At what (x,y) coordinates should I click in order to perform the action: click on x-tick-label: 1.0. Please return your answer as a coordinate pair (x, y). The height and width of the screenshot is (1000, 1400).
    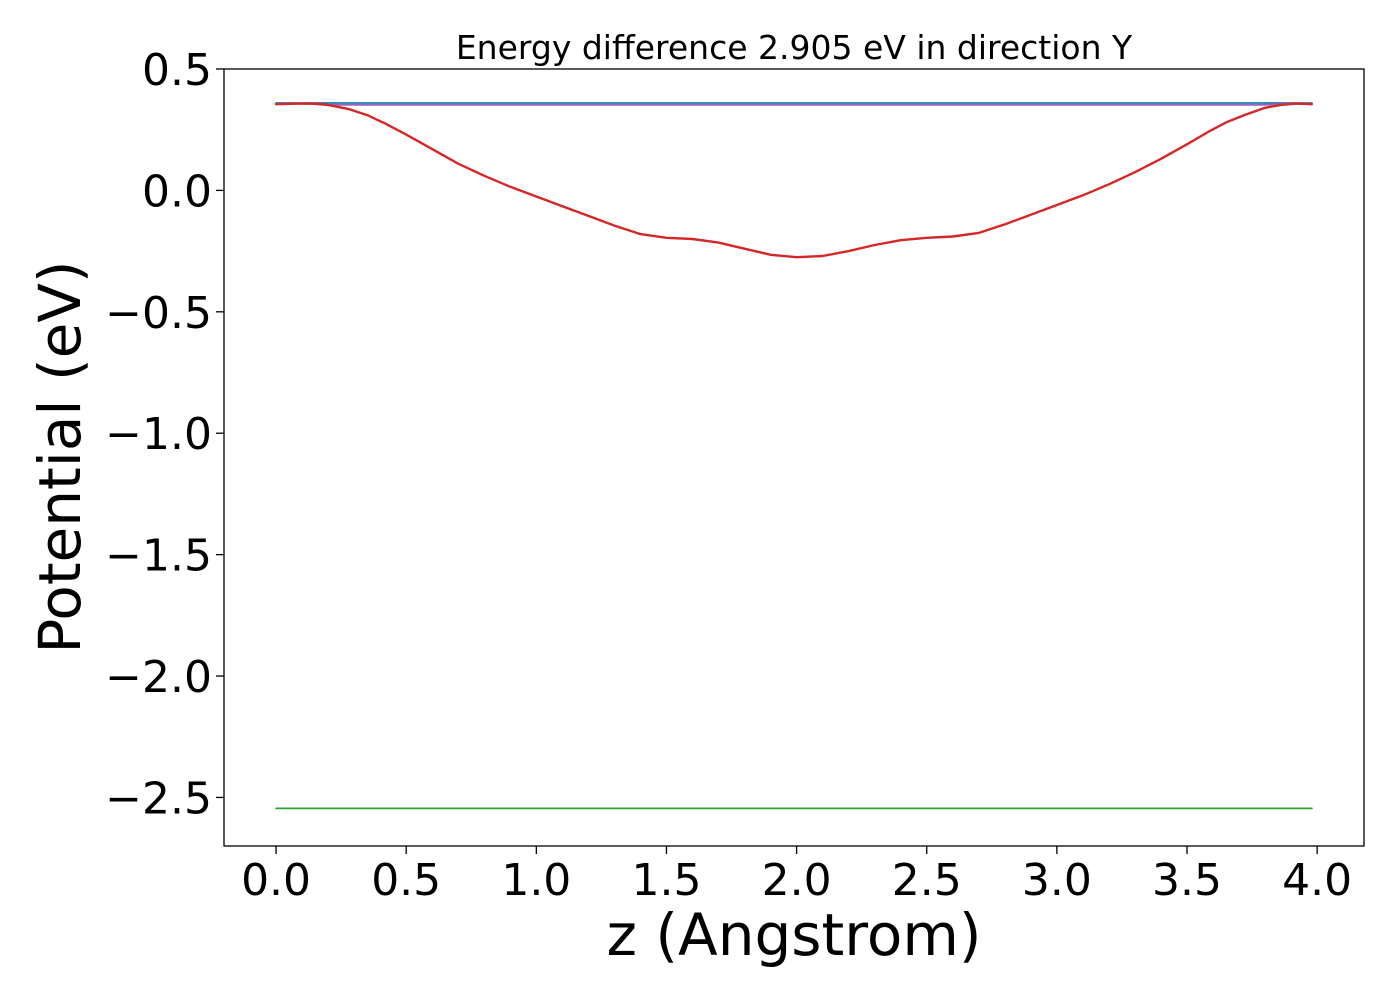
    Looking at the image, I should click on (536, 880).